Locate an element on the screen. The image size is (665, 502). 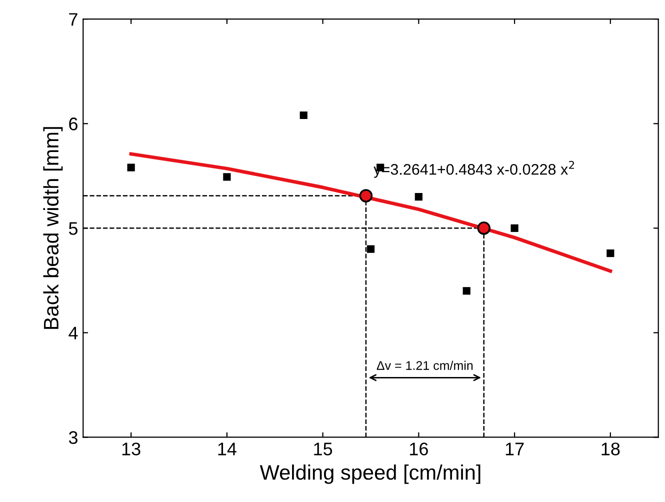
y-tick-label: 6 is located at coordinates (73, 124).